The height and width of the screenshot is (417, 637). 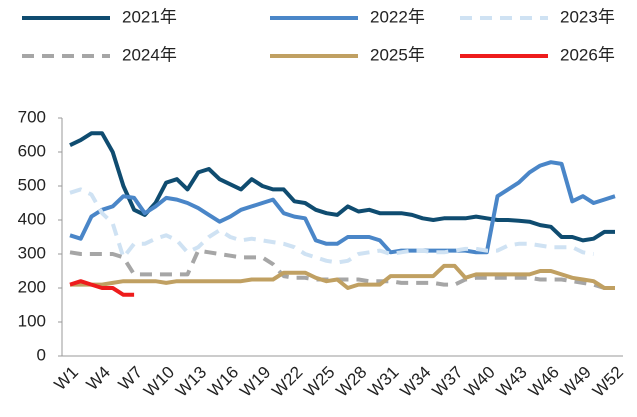 I want to click on x-tick-label: W37, so click(x=448, y=382).